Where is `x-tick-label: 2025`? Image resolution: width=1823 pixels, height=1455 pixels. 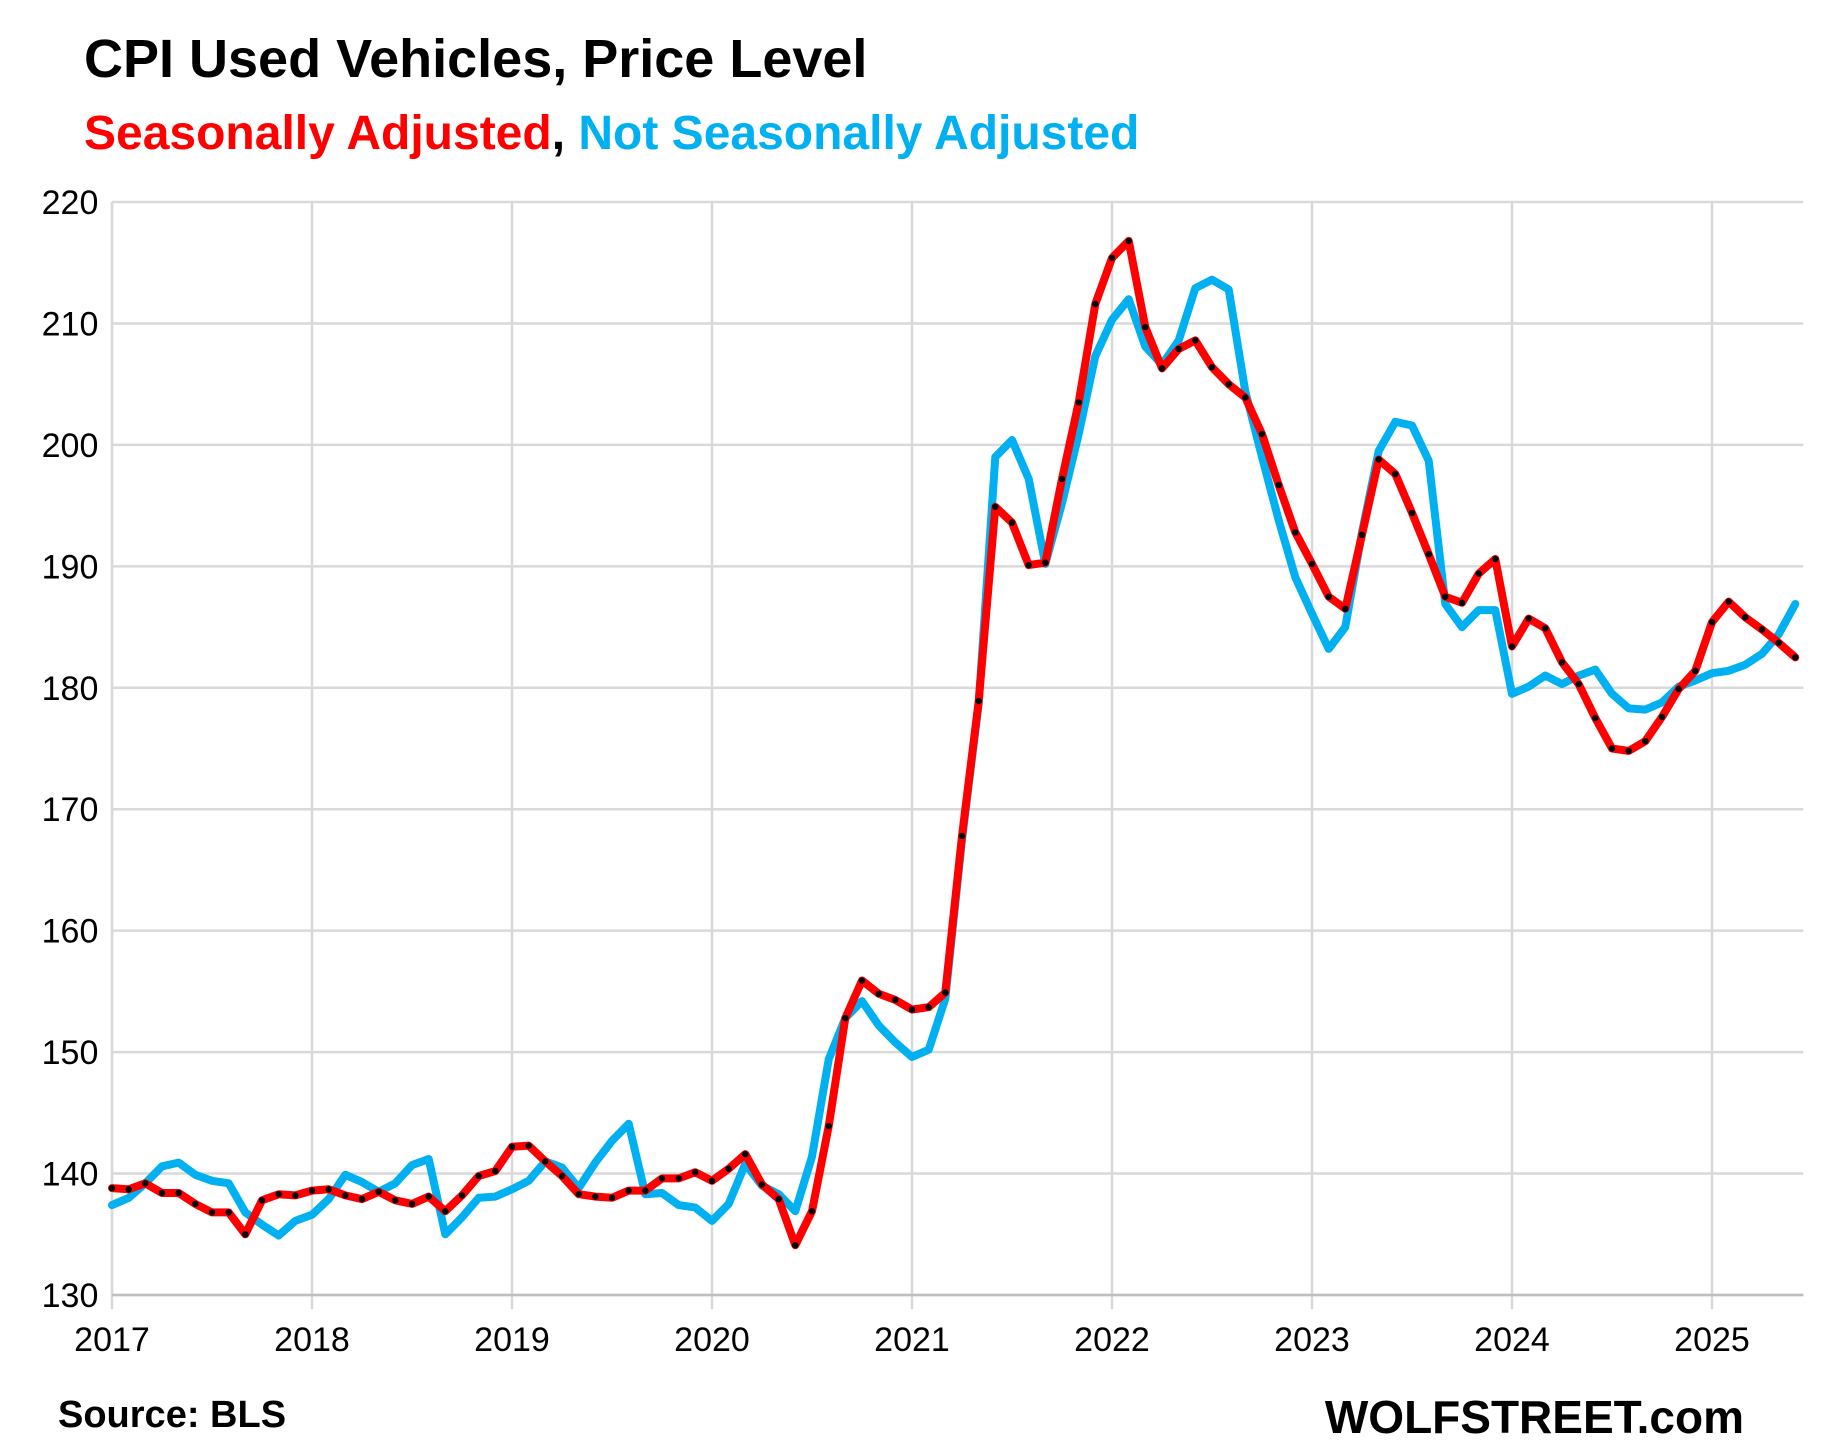
x-tick-label: 2025 is located at coordinates (1712, 1340).